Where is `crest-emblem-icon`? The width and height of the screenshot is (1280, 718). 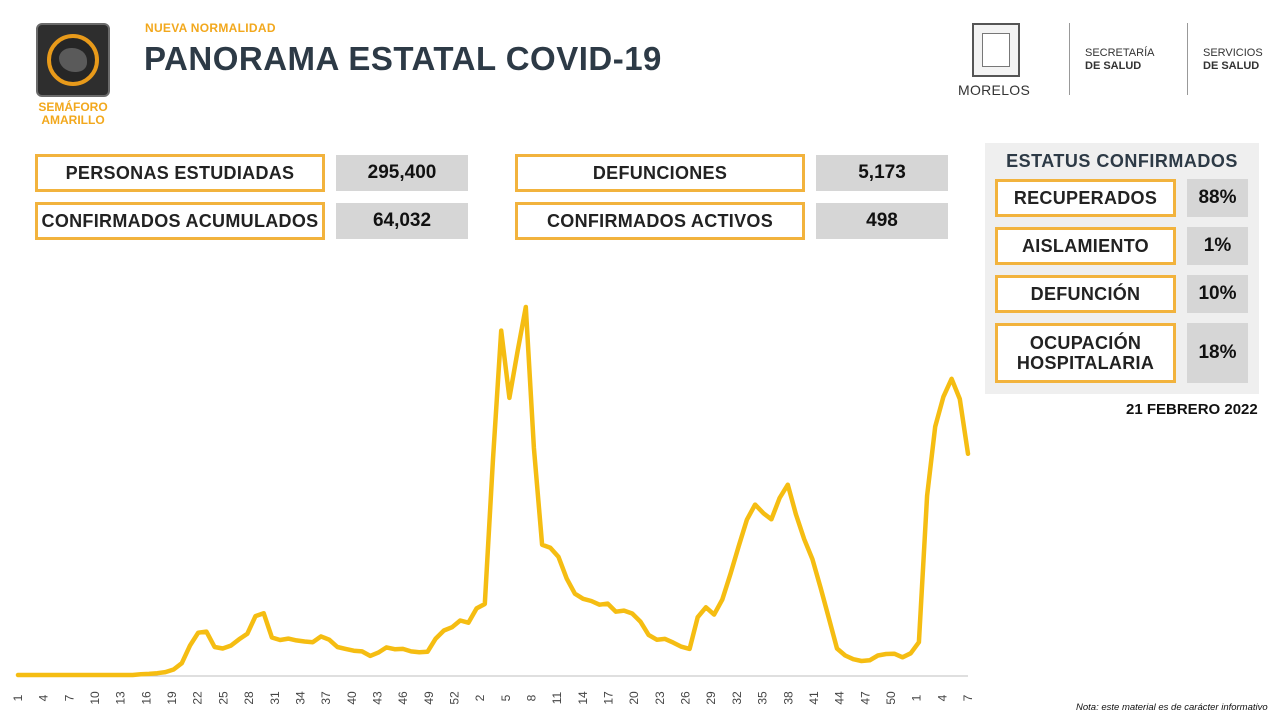
crest-emblem-icon is located at coordinates (996, 50).